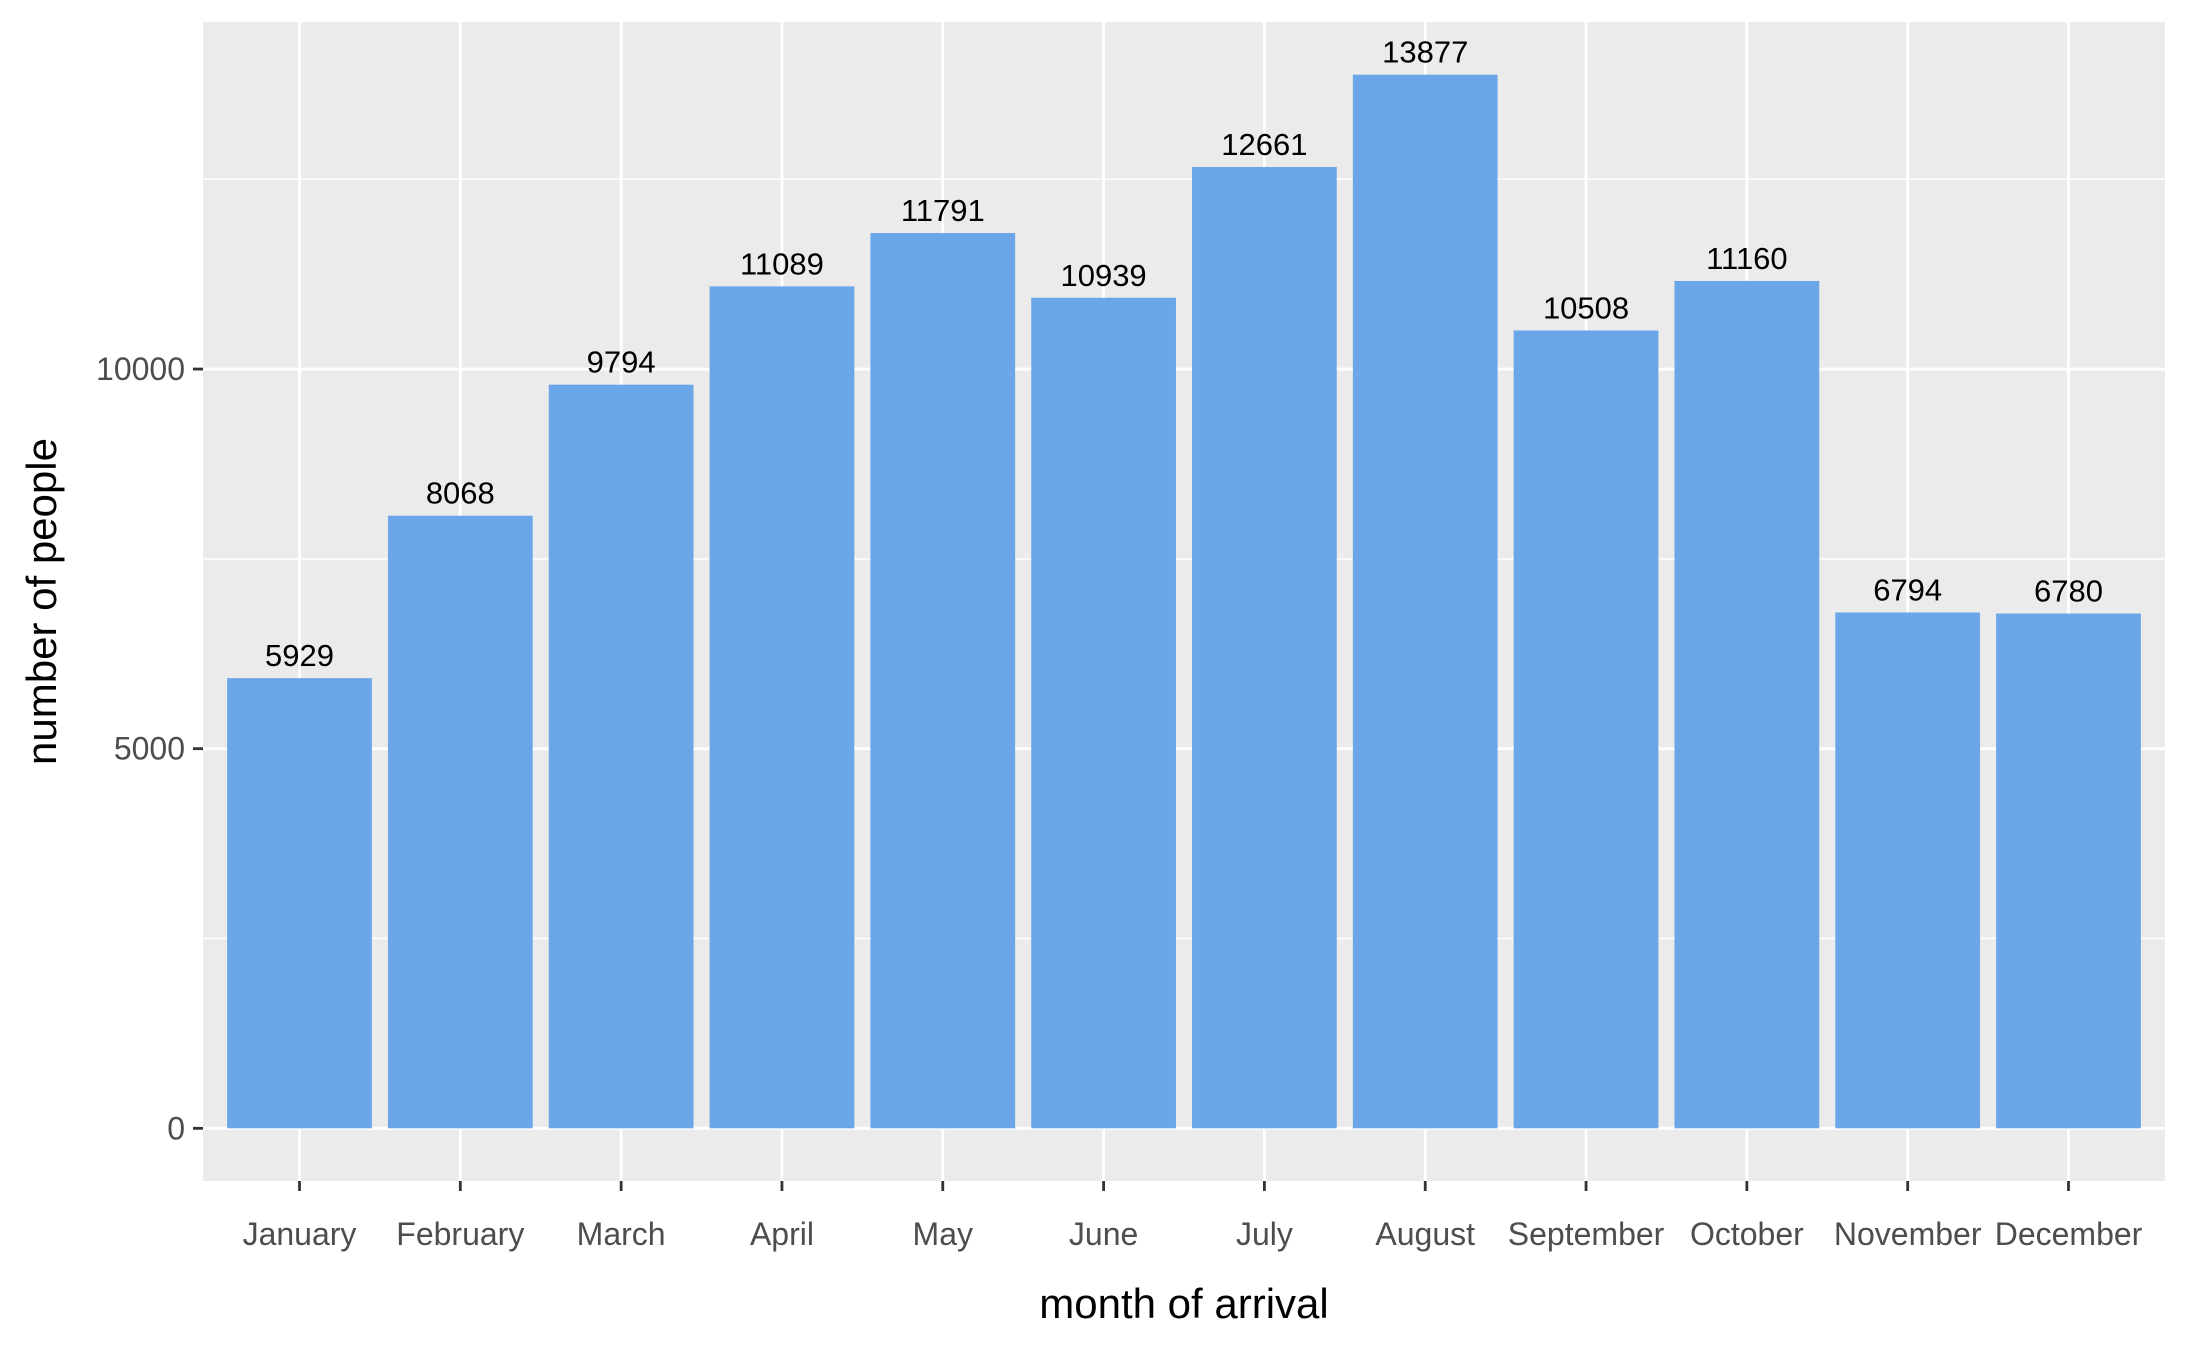 The height and width of the screenshot is (1351, 2187). I want to click on data-label-march: 9794, so click(621, 362).